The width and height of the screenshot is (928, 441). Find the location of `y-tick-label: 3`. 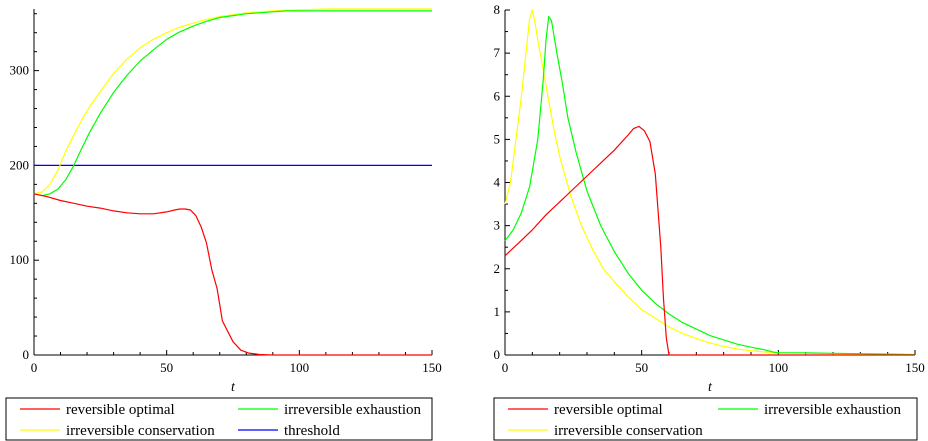

y-tick-label: 3 is located at coordinates (497, 225).